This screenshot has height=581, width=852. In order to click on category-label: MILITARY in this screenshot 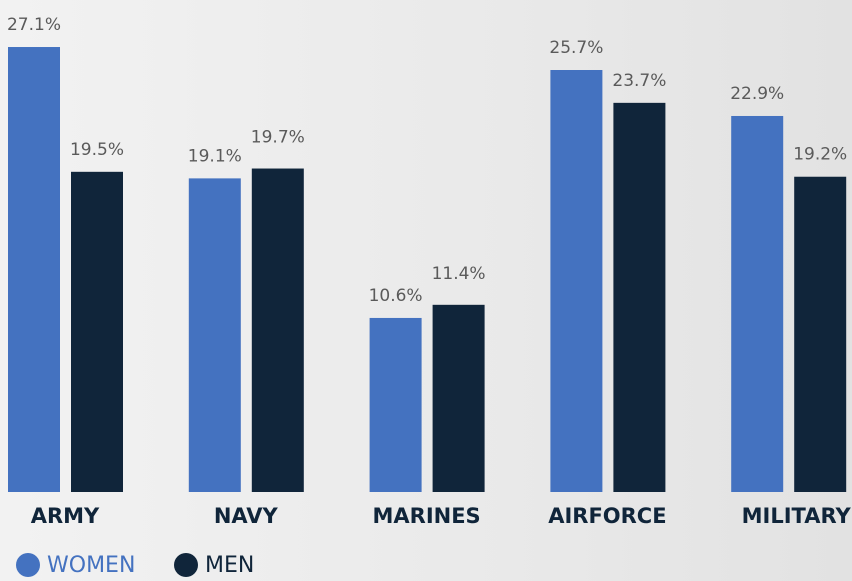, I will do `click(797, 516)`.